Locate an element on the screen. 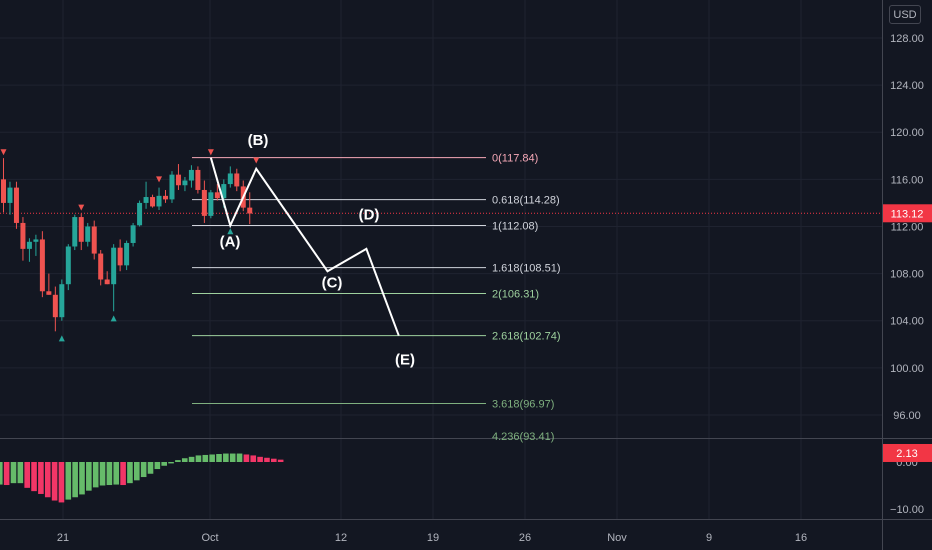 The image size is (932, 550). wave-label: (E) is located at coordinates (405, 359).